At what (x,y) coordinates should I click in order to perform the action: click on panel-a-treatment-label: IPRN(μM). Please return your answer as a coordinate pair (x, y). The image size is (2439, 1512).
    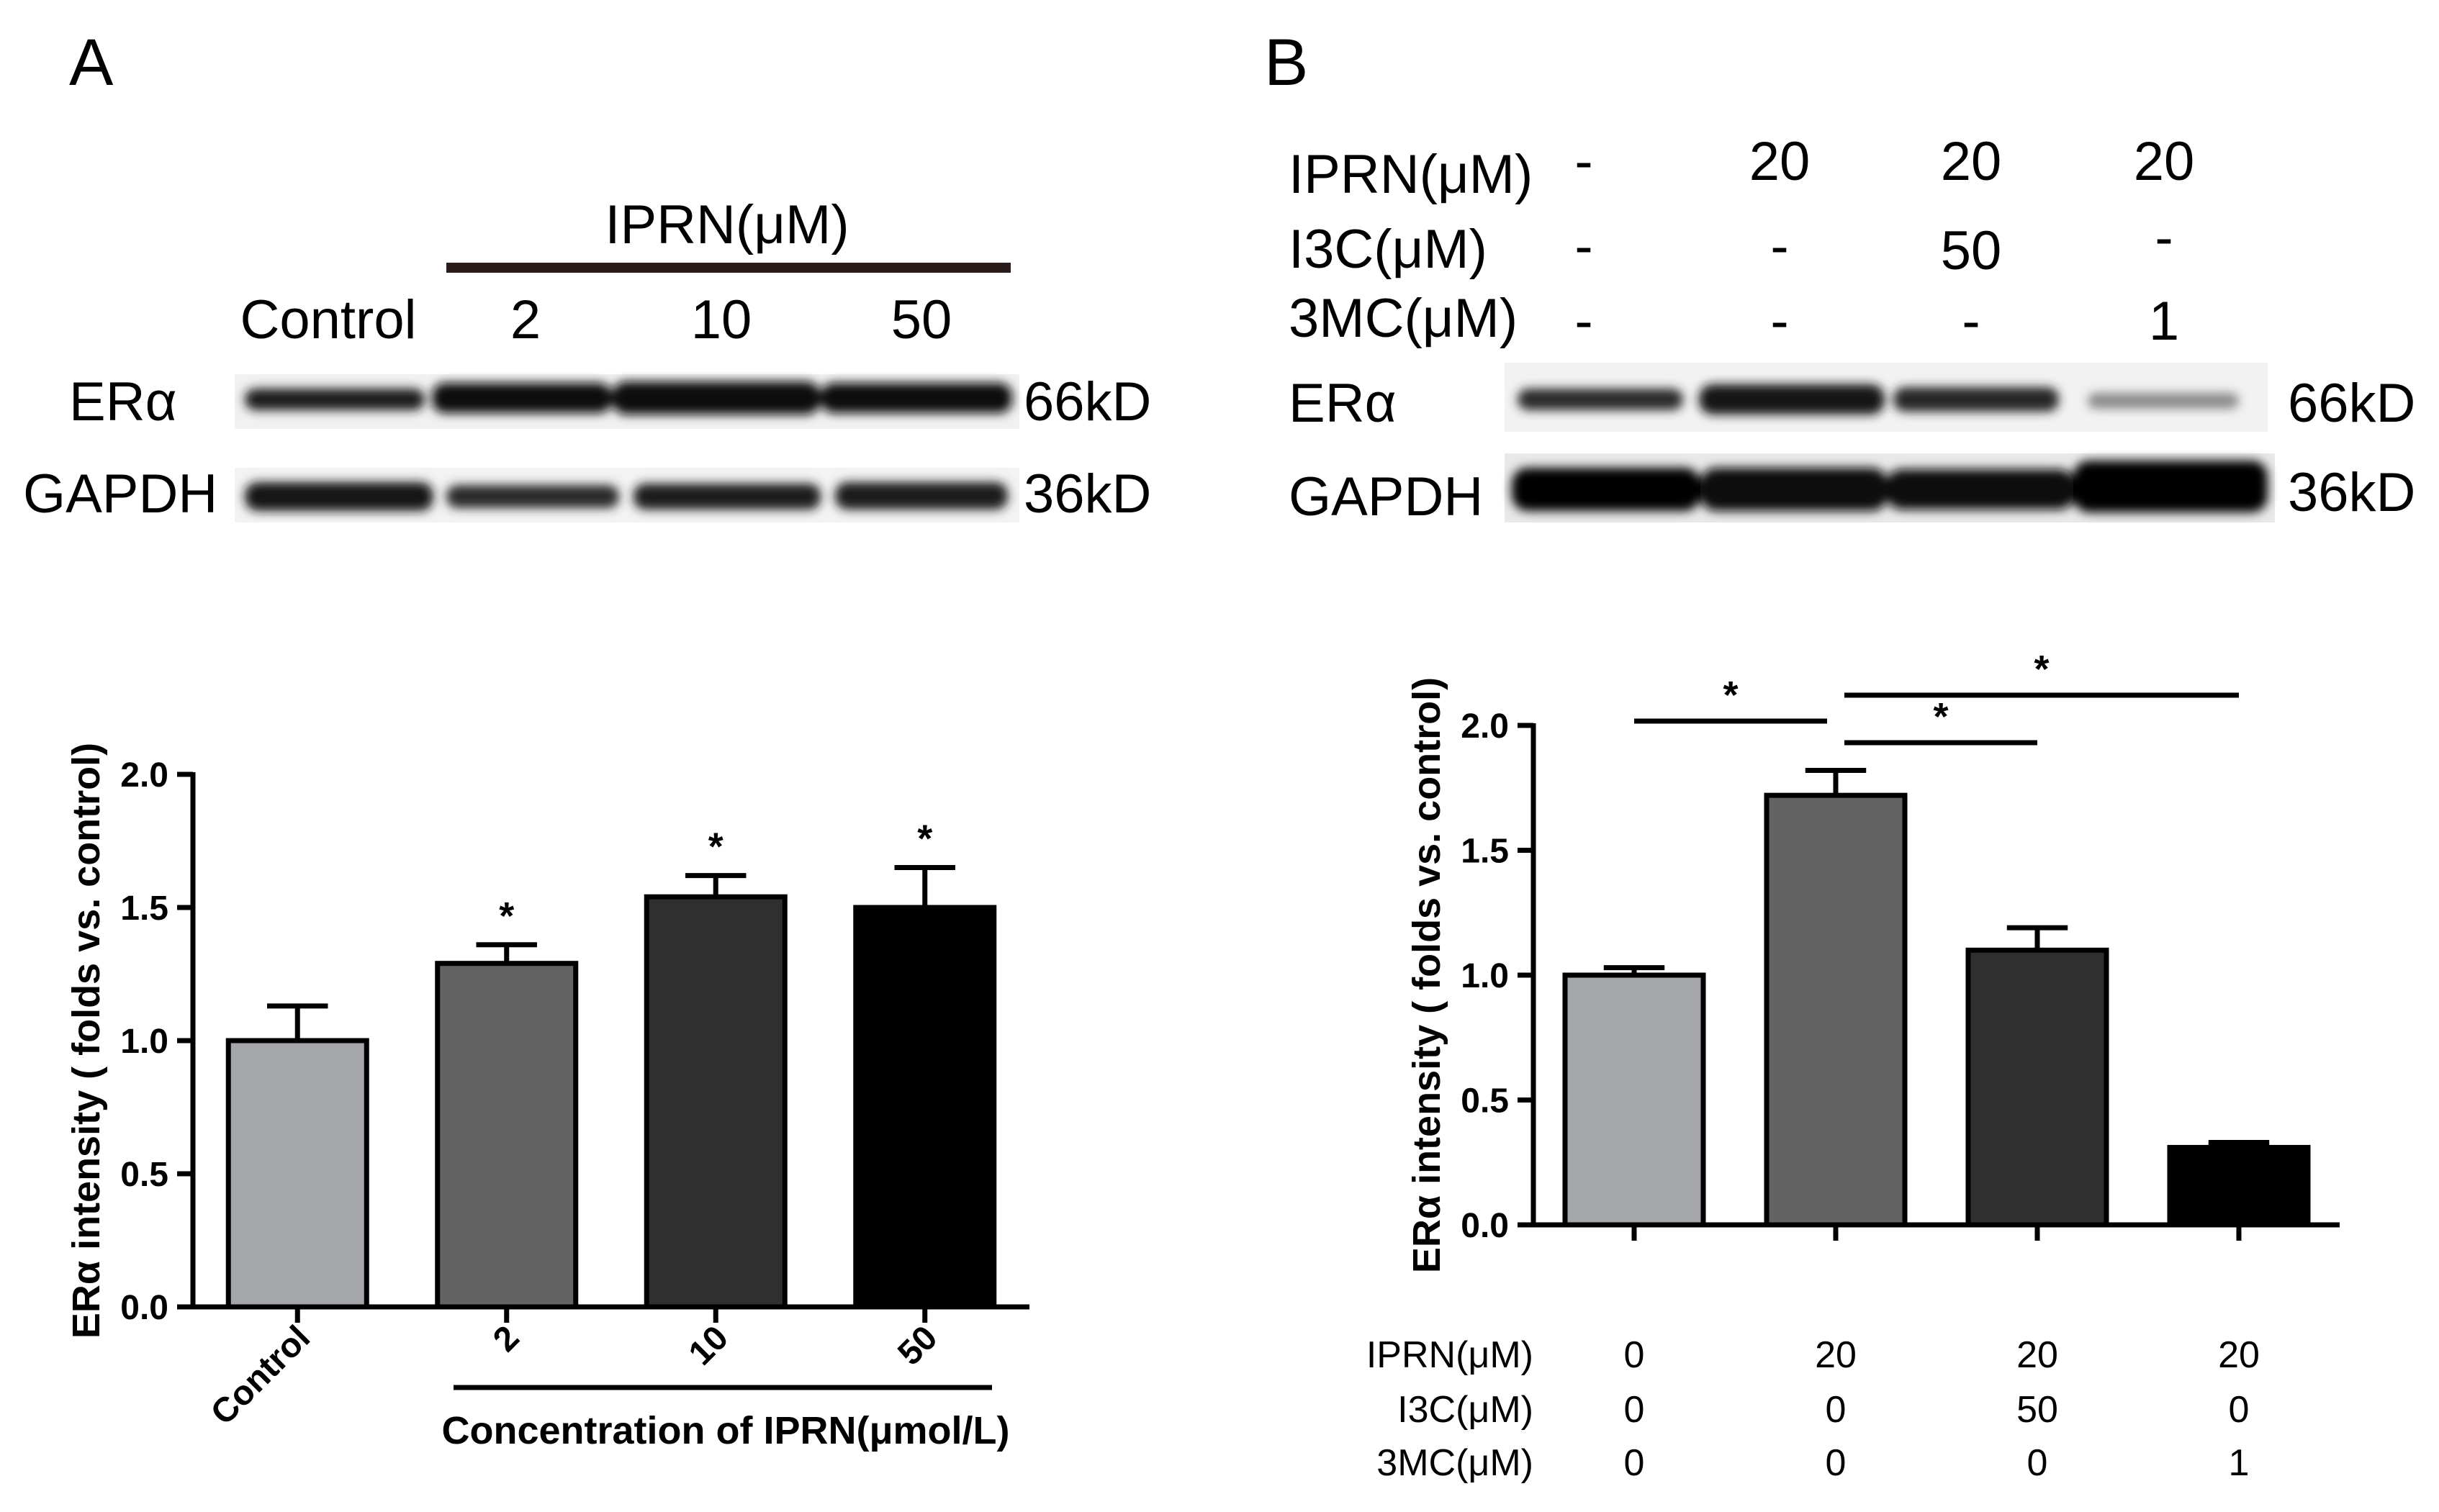
    Looking at the image, I should click on (727, 225).